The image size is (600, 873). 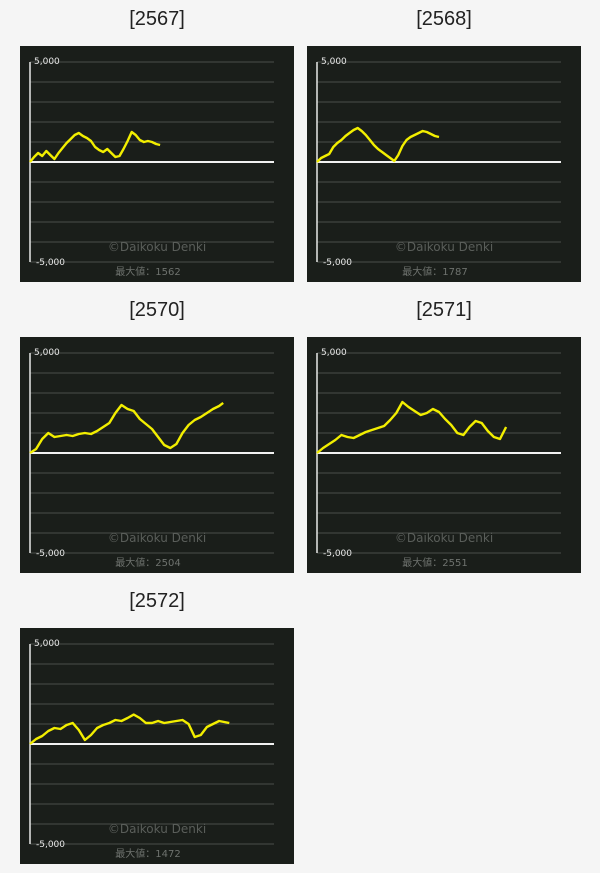 I want to click on machine-title: [2571], so click(x=444, y=310).